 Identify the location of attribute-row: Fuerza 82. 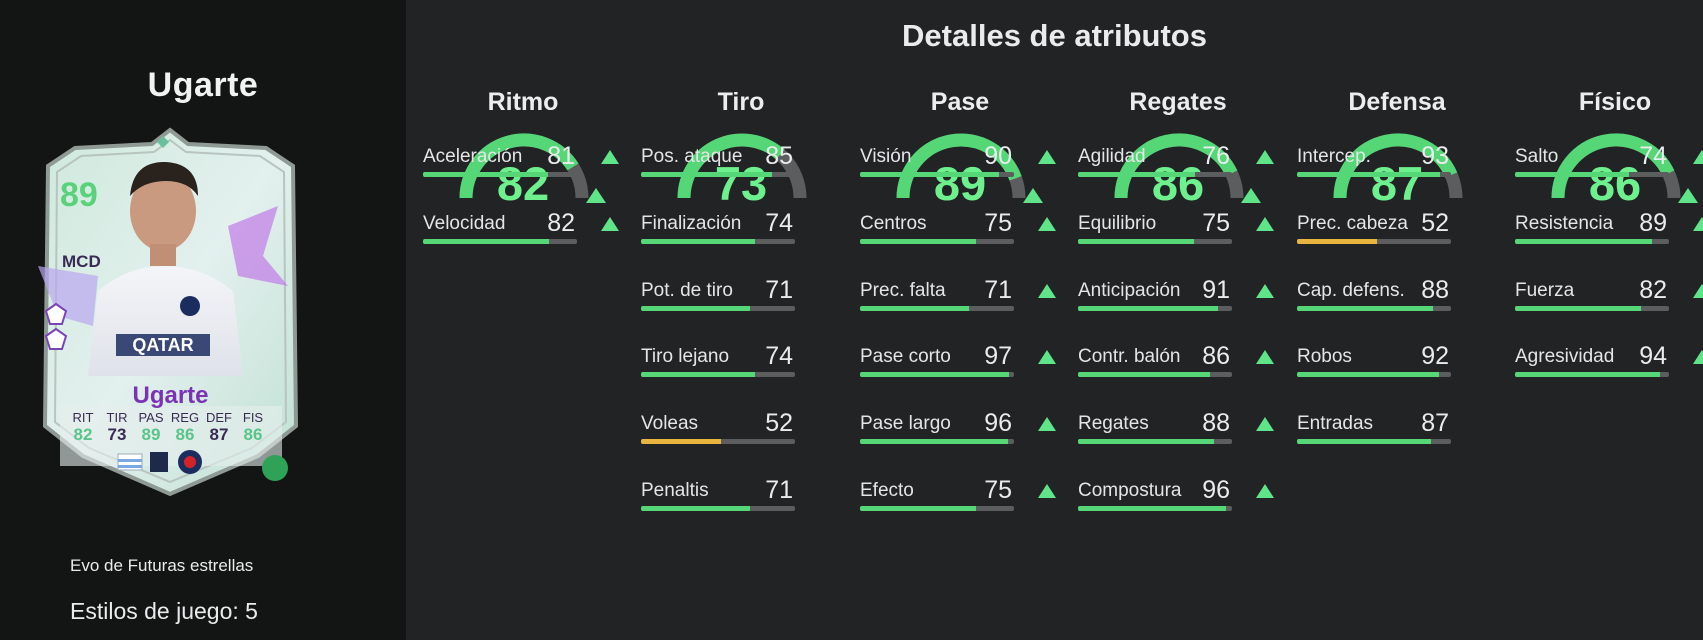
(1609, 298).